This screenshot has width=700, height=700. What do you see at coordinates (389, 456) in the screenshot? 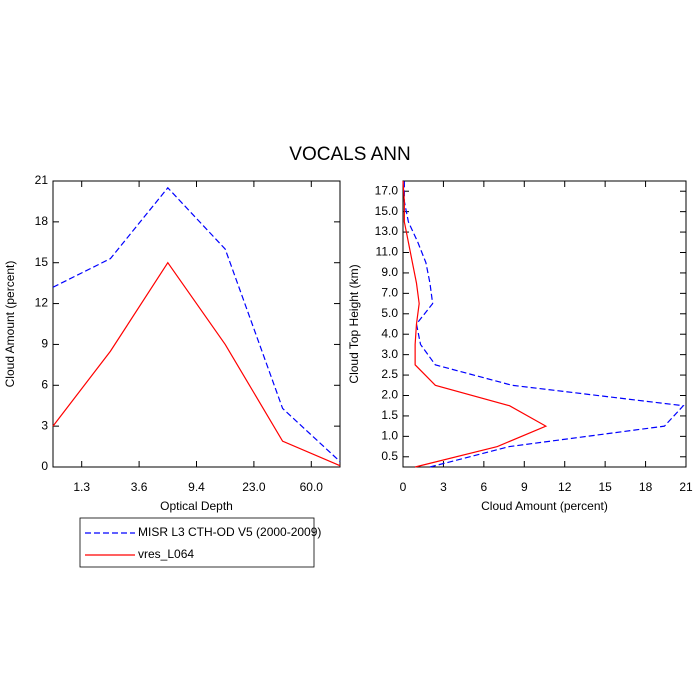
I see `y-tick-label: 0.5` at bounding box center [389, 456].